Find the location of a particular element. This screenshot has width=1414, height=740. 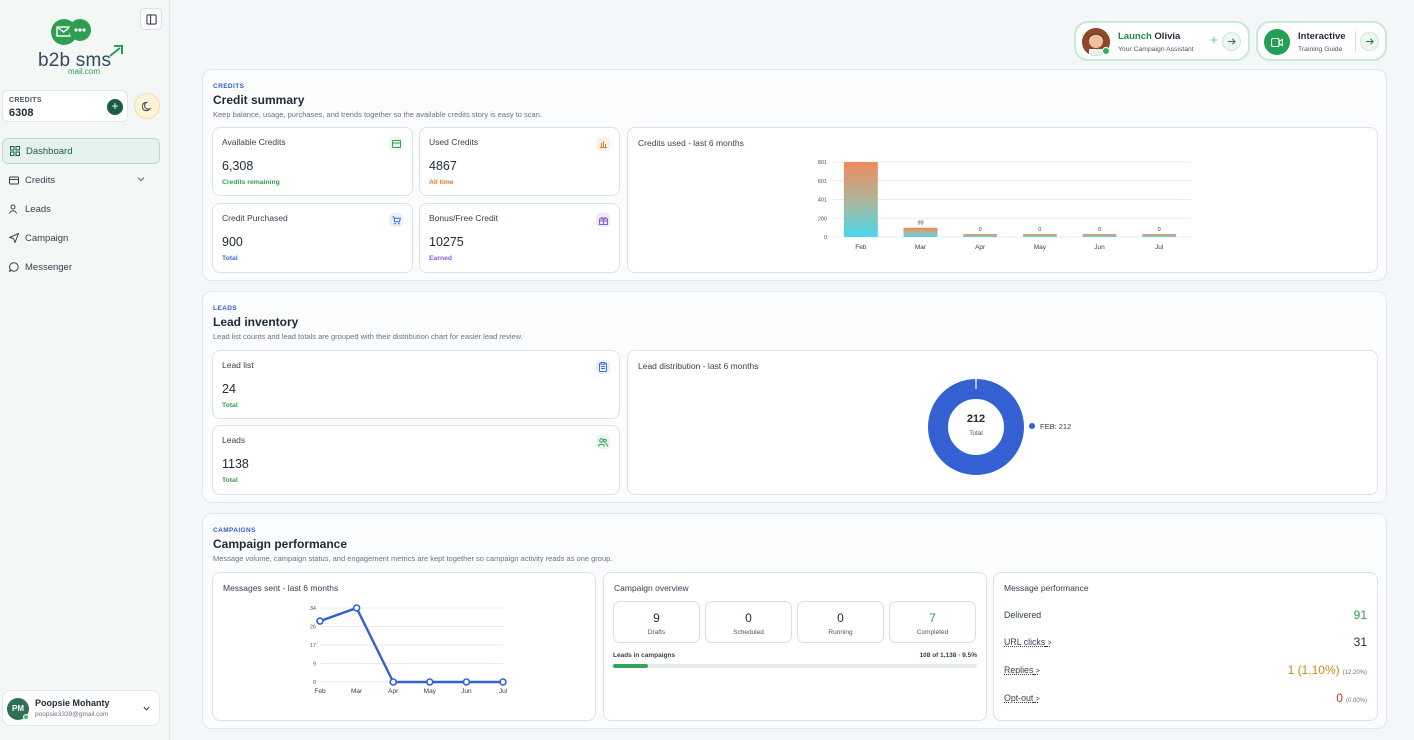

legend-swatch is located at coordinates (1032, 426).